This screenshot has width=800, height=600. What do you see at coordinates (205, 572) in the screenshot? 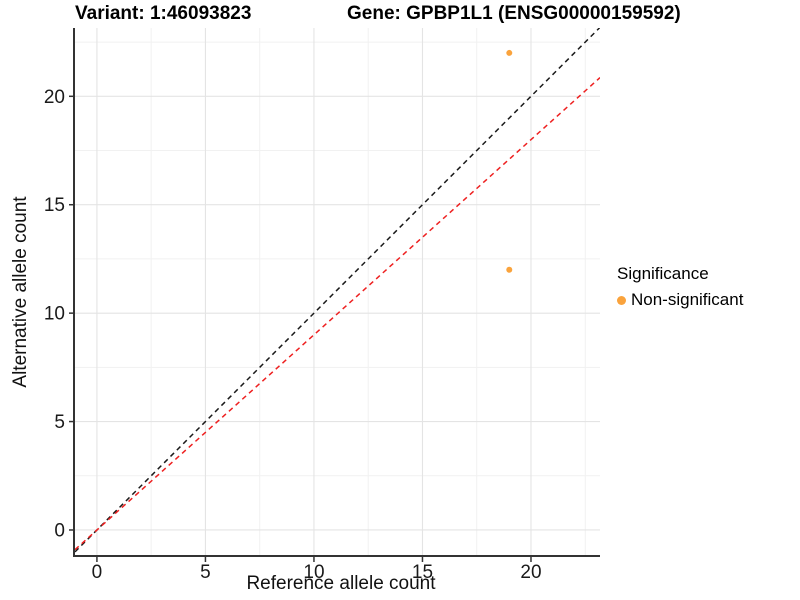
I see `x-tick-label: 5` at bounding box center [205, 572].